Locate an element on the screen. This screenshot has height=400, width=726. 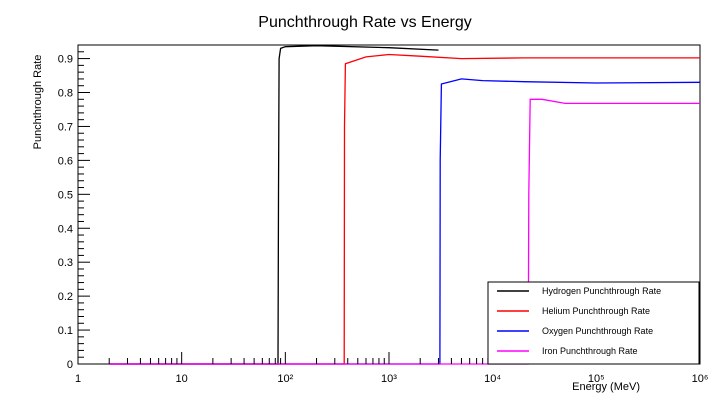
x-axis-title: Energy (MeV) is located at coordinates (606, 387).